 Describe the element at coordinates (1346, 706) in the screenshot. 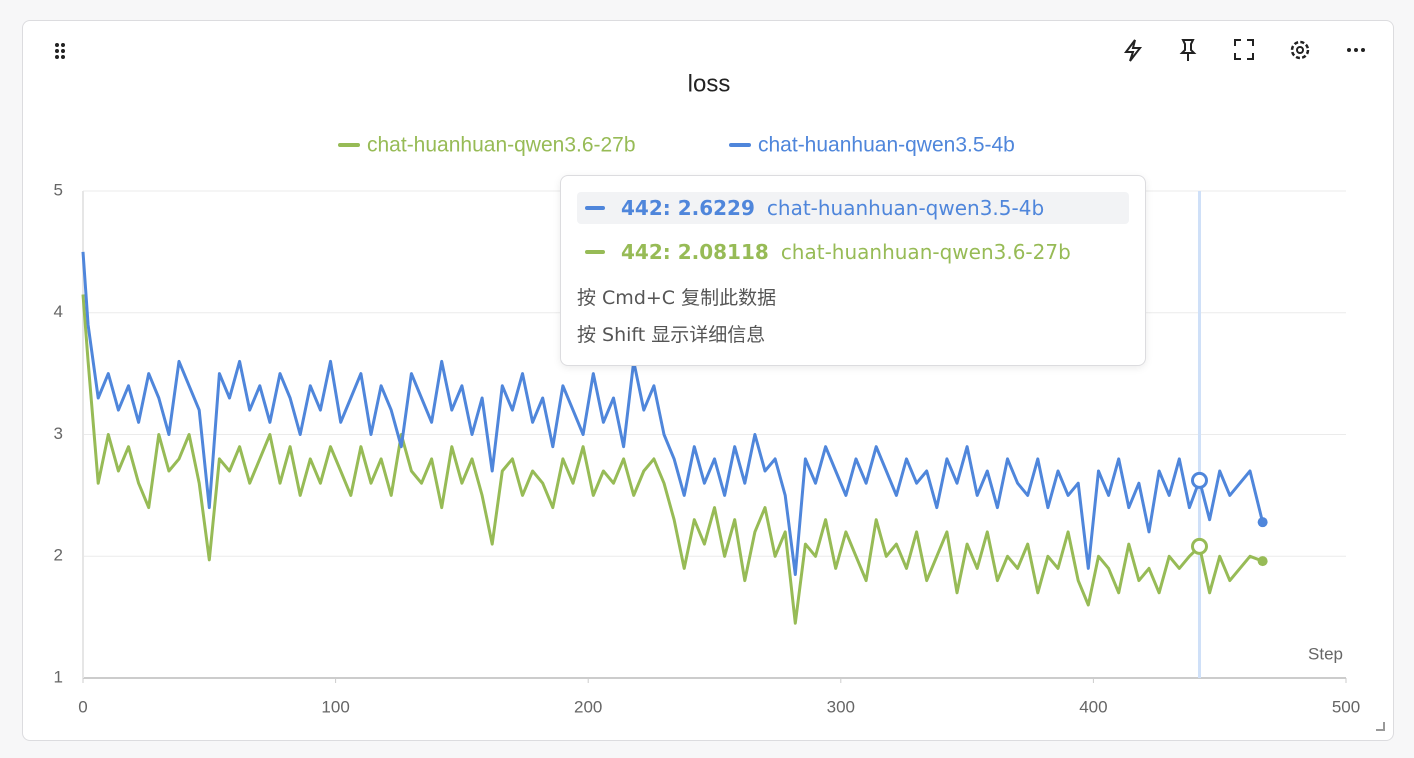

I see `x-tick-label: 500` at that location.